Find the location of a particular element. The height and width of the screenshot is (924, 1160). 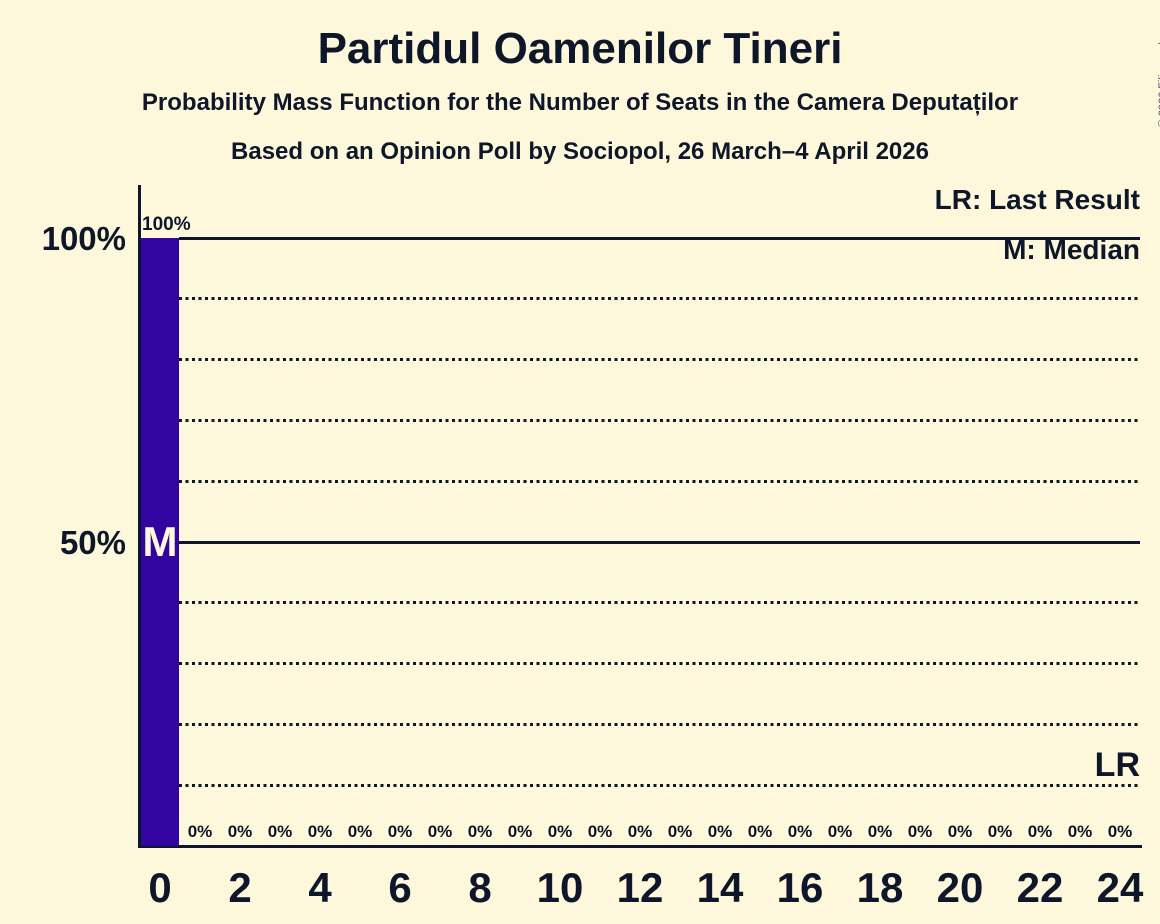

bar-value-label: 100% is located at coordinates (166, 224).